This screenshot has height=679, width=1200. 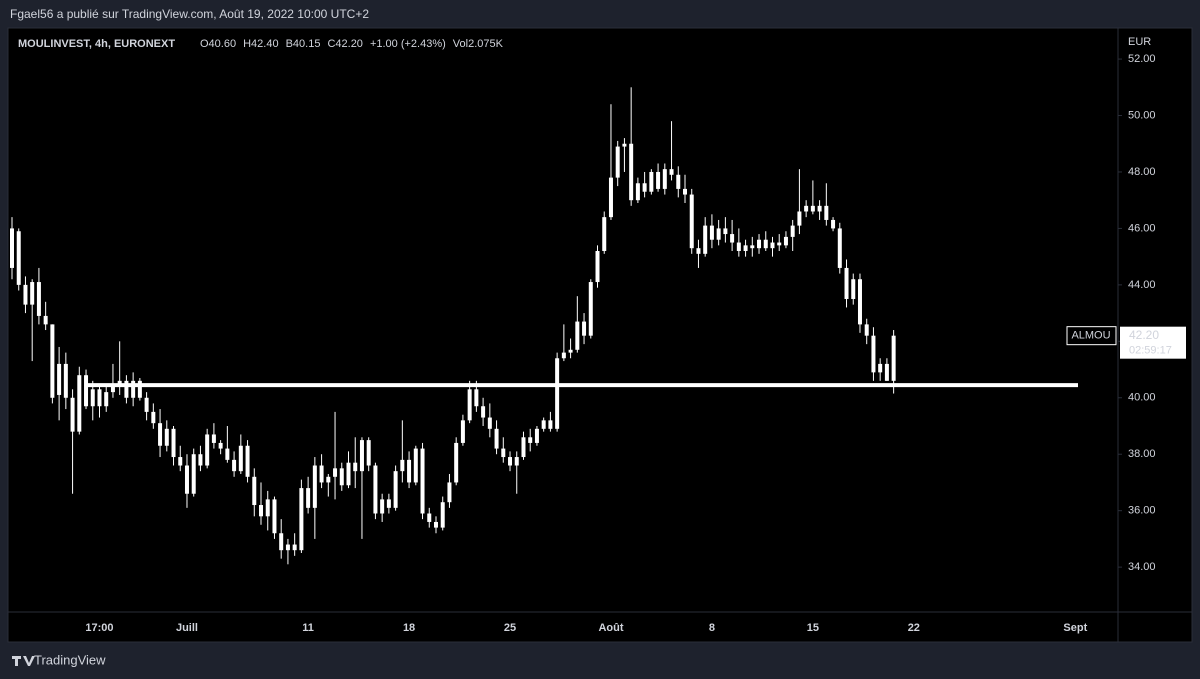 I want to click on legend-item: C42.20, so click(x=344, y=44).